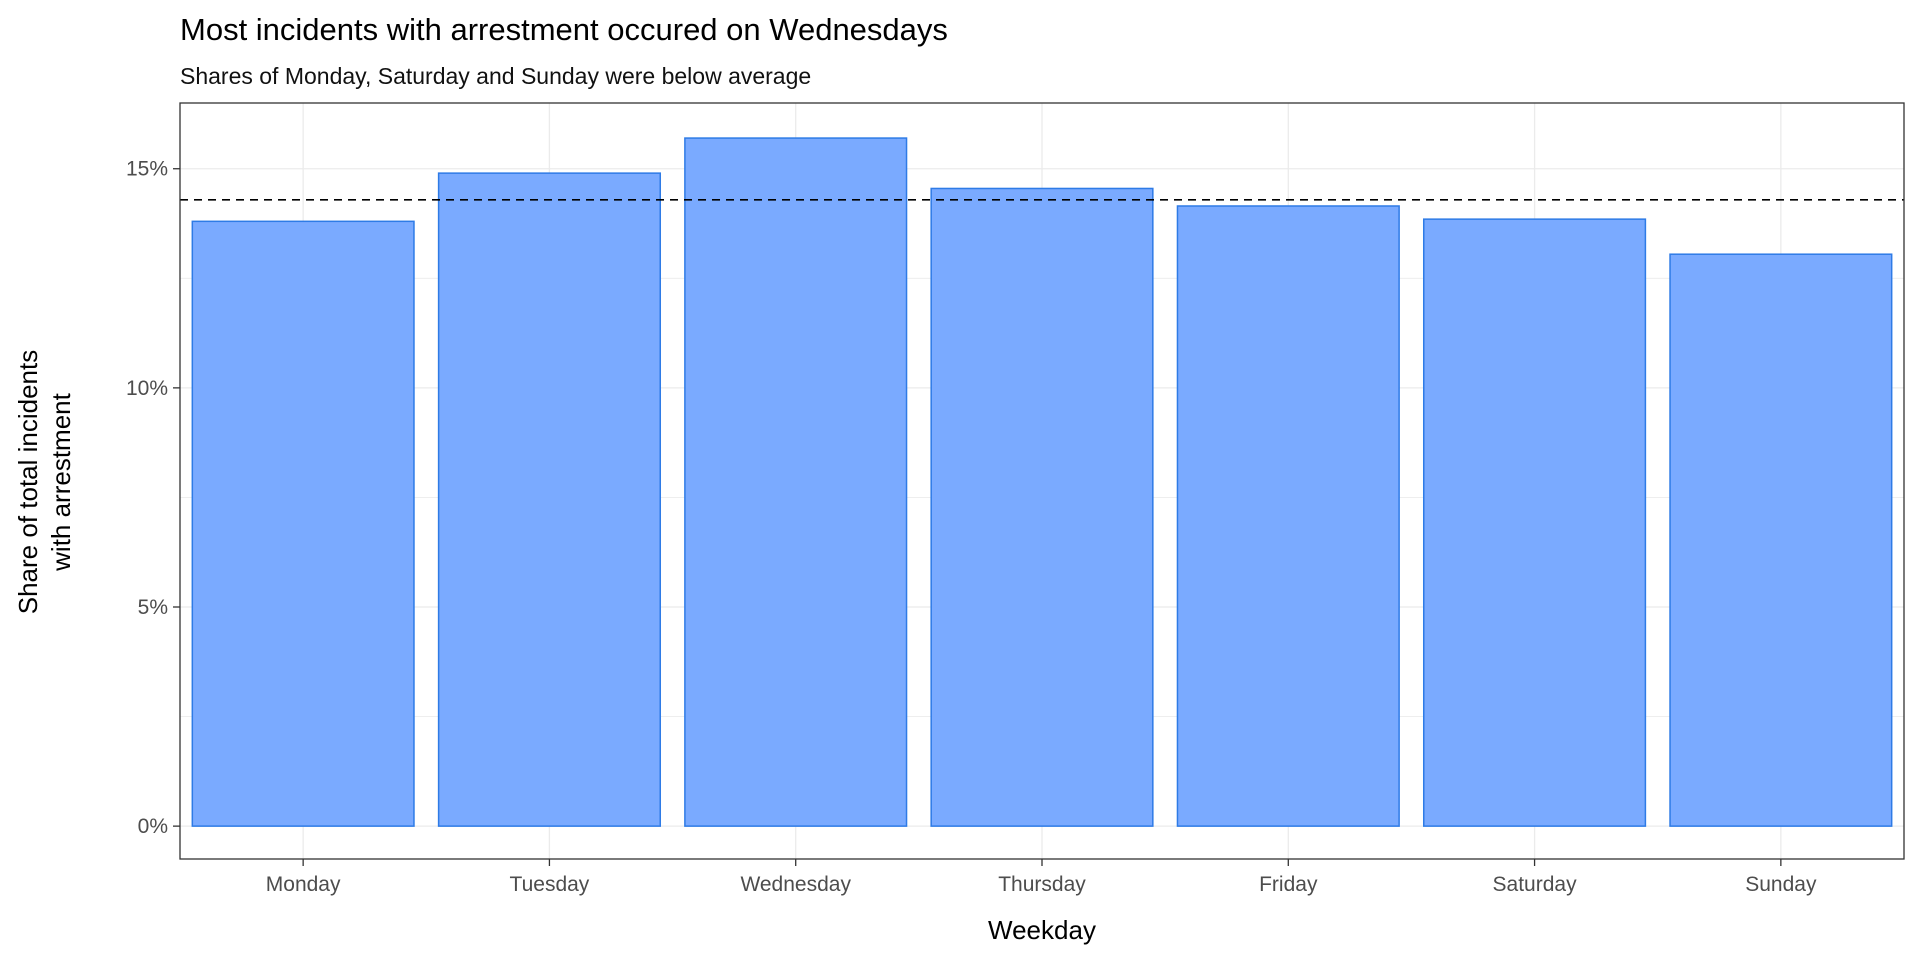 The width and height of the screenshot is (1920, 960). What do you see at coordinates (550, 884) in the screenshot?
I see `x-tick-label: Tuesday` at bounding box center [550, 884].